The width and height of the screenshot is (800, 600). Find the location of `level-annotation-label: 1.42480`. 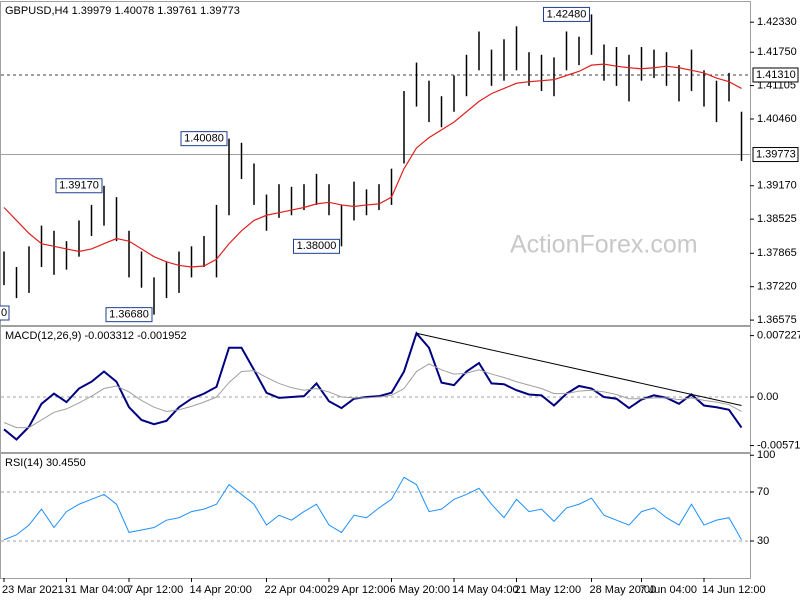

level-annotation-label: 1.42480 is located at coordinates (567, 14).